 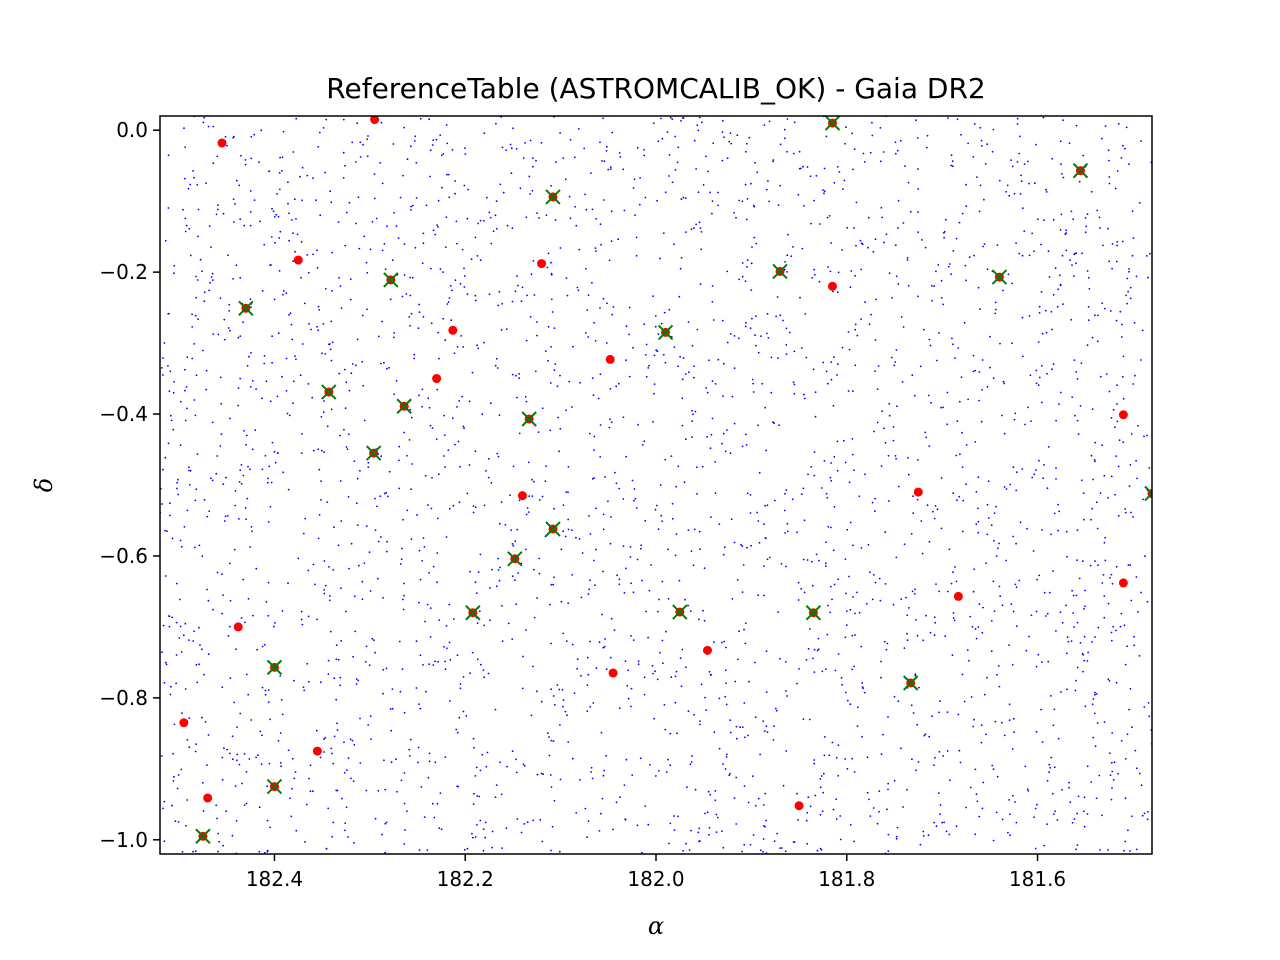 I want to click on red-point, so click(x=317, y=751).